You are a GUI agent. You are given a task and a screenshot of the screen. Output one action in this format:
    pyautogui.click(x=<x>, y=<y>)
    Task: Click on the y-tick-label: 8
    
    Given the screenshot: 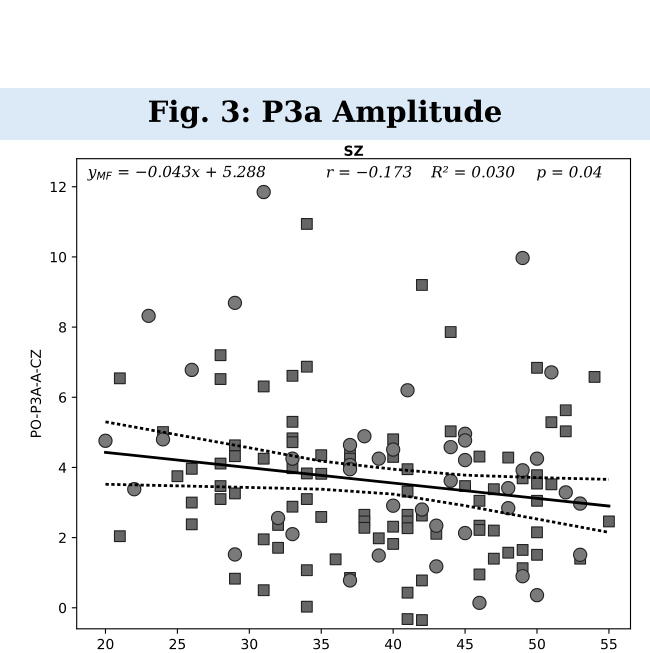 What is the action you would take?
    pyautogui.click(x=62, y=327)
    